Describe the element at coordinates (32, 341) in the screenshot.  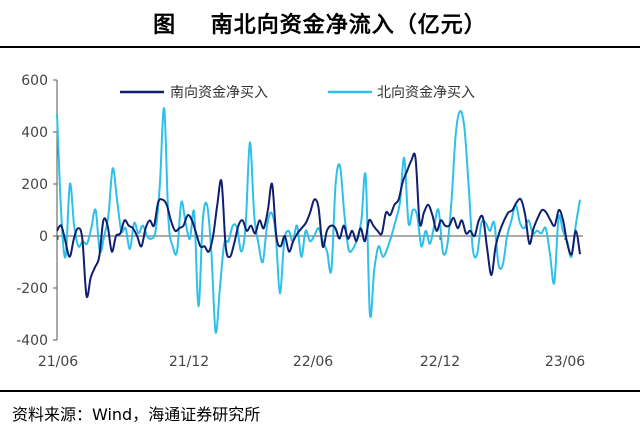
I see `y-tick-label: -400` at that location.